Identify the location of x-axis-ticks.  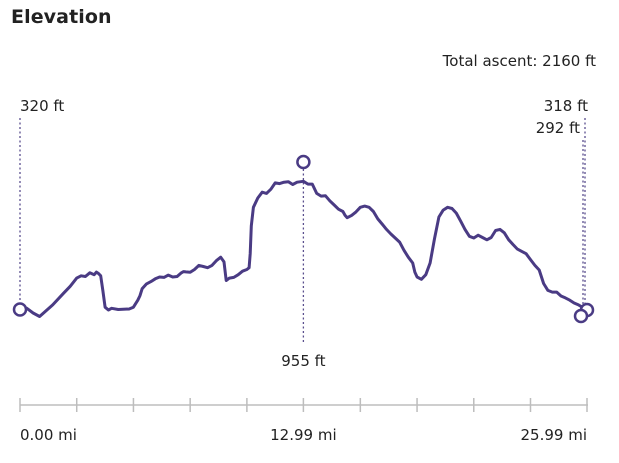
(303, 405).